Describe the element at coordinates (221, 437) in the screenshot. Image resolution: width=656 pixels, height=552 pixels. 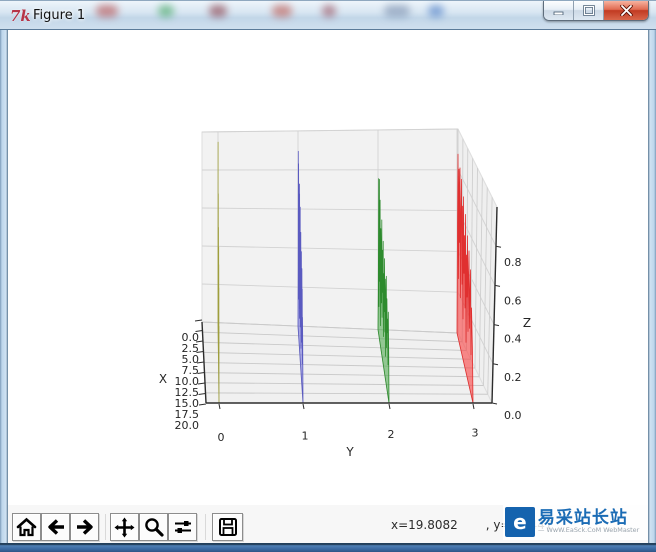
I see `y-tick-label: 0` at that location.